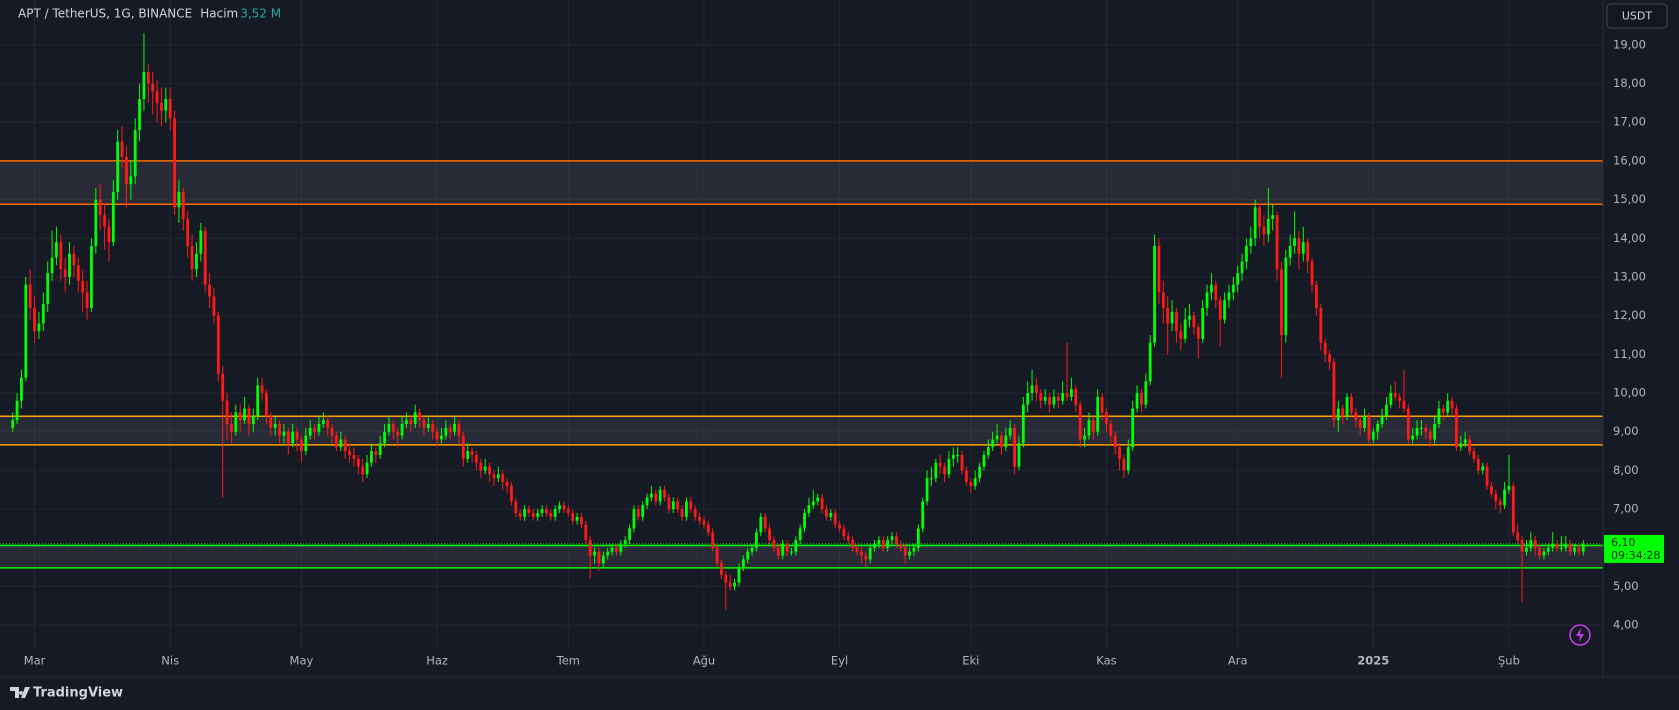 The width and height of the screenshot is (1679, 710). Describe the element at coordinates (839, 661) in the screenshot. I see `x-tick-label: Eyl` at that location.